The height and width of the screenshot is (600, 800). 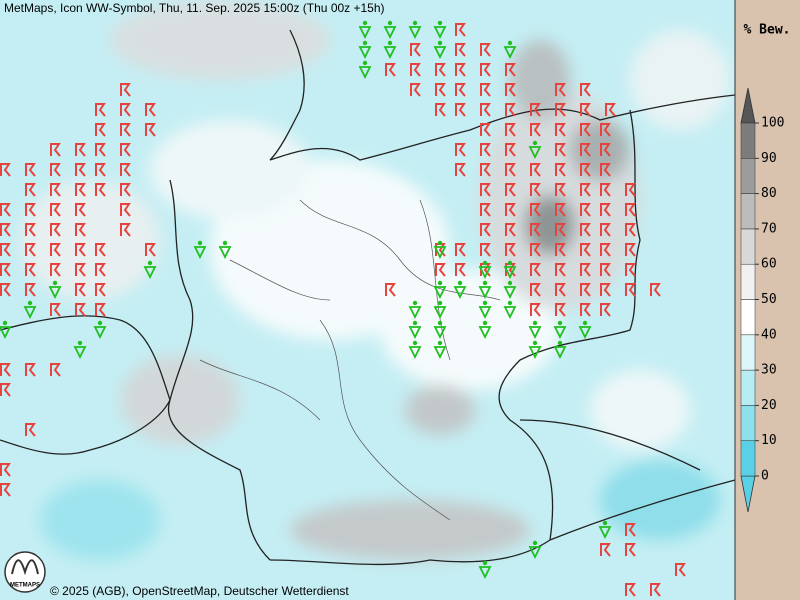 What do you see at coordinates (769, 228) in the screenshot?
I see `colorbar-tick-label: 70` at bounding box center [769, 228].